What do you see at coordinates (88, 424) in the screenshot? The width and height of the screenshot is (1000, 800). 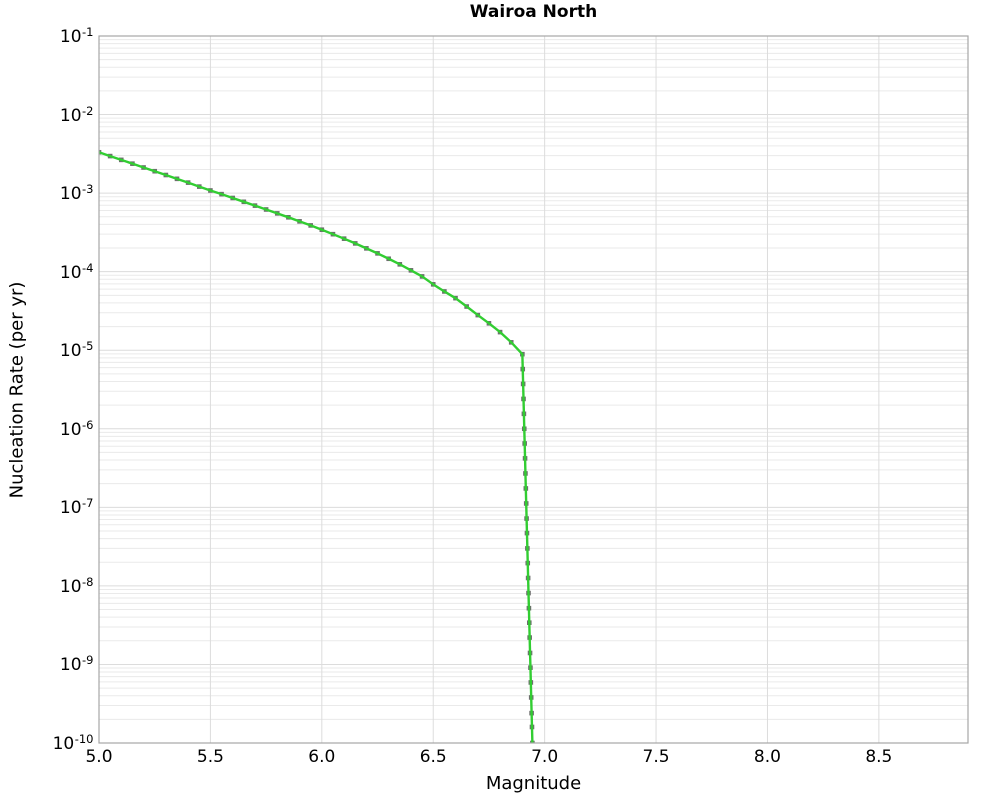 I see `y-tick-exponent: -6` at bounding box center [88, 424].